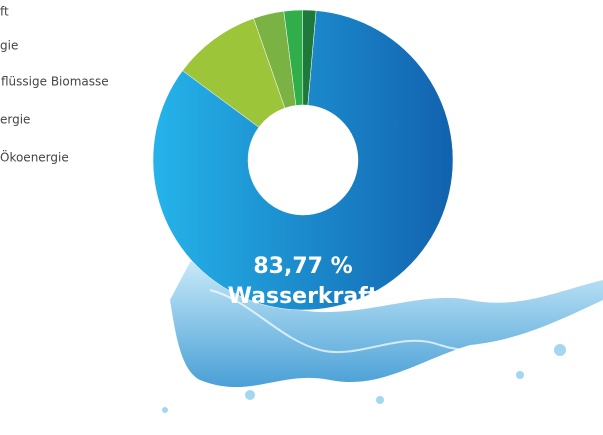  What do you see at coordinates (55, 82) in the screenshot?
I see `legend-label: flüssige Biomasse` at bounding box center [55, 82].